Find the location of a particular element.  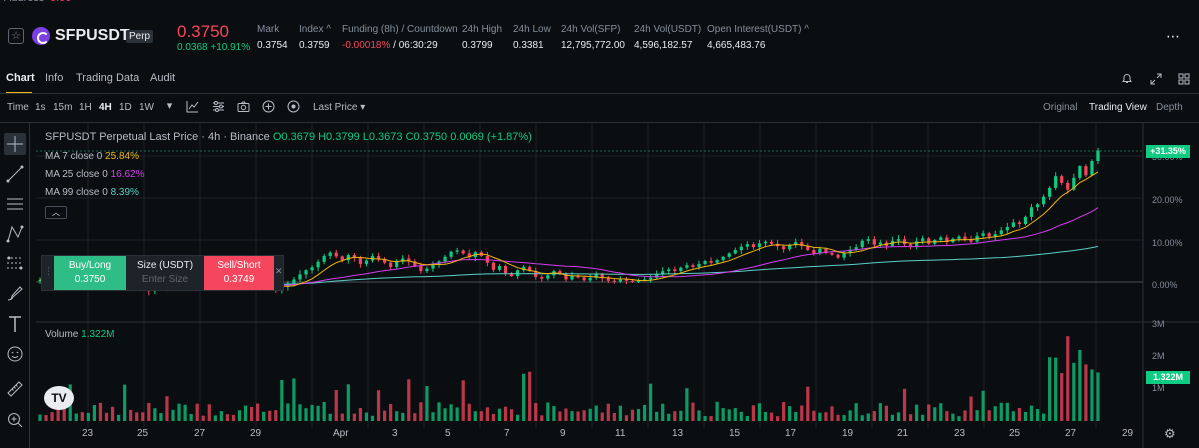

interval-1w: 1W is located at coordinates (146, 107).